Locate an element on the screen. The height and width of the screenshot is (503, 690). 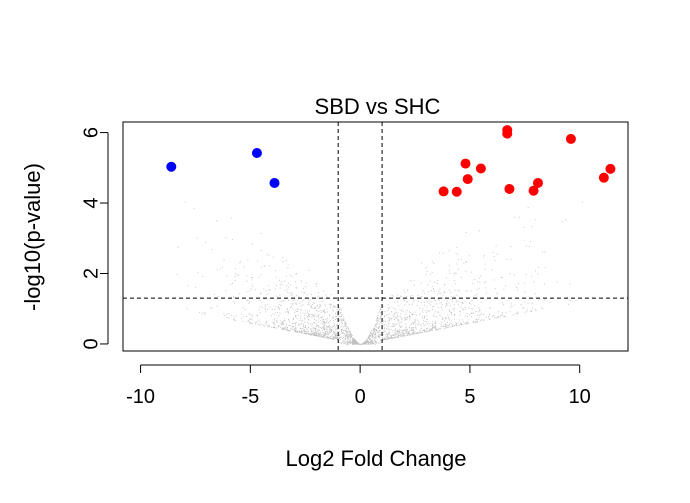
x-axis-title: Log2 Fold Change is located at coordinates (375, 458).